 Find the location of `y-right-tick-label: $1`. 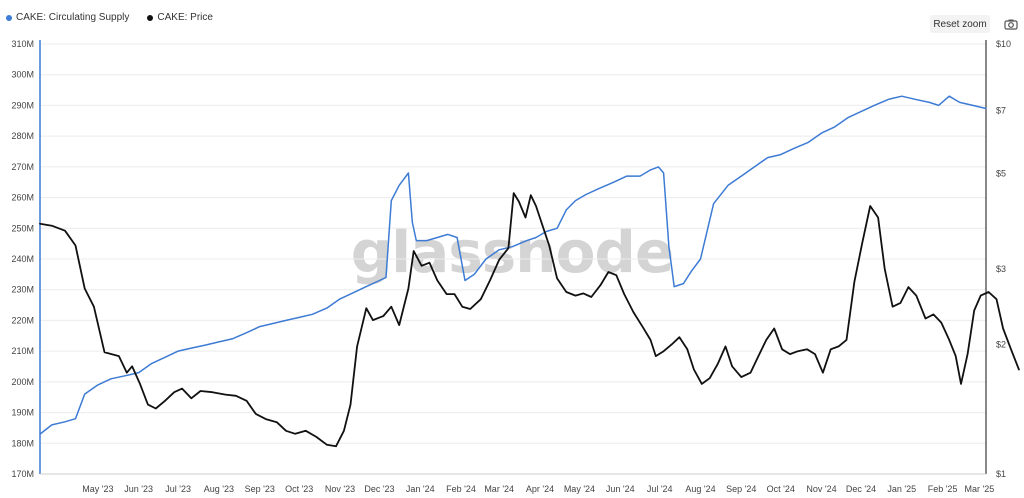

y-right-tick-label: $1 is located at coordinates (1001, 474).